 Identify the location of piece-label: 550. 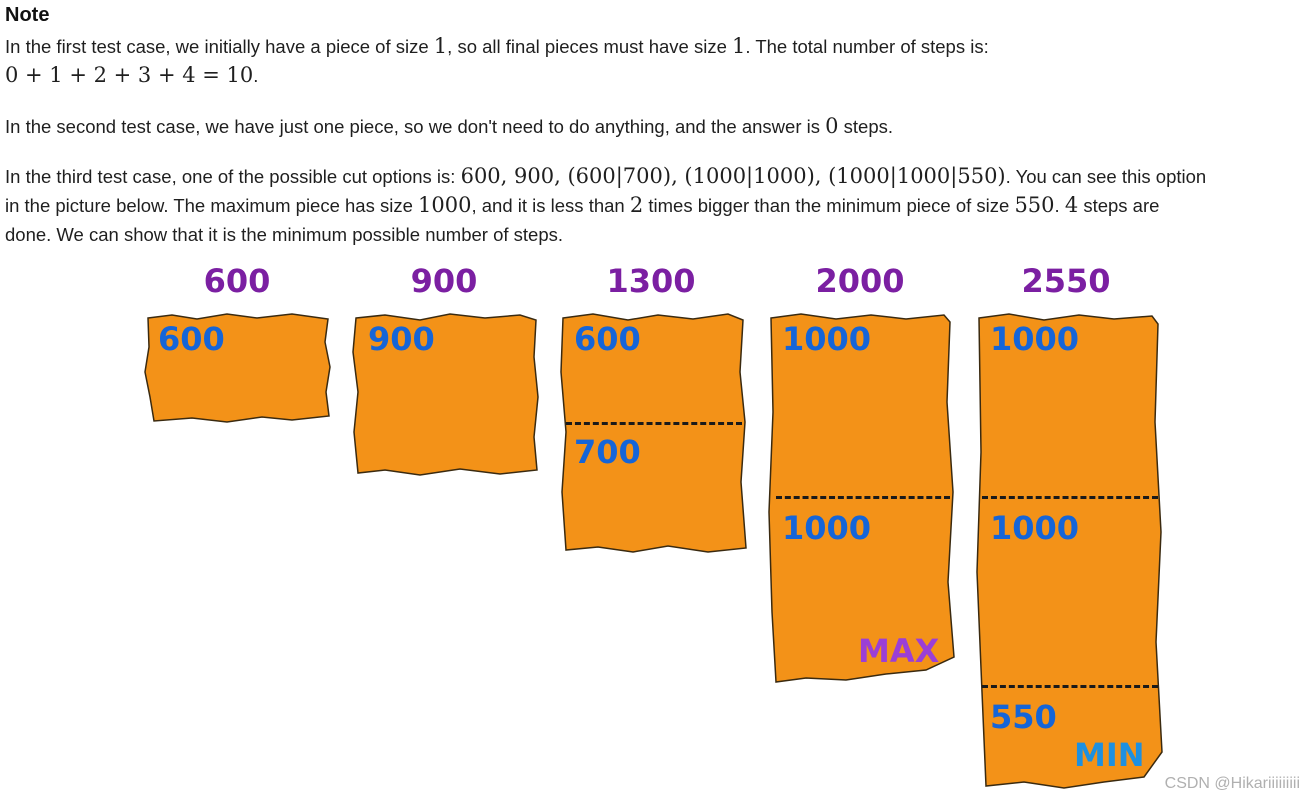
(1023, 717).